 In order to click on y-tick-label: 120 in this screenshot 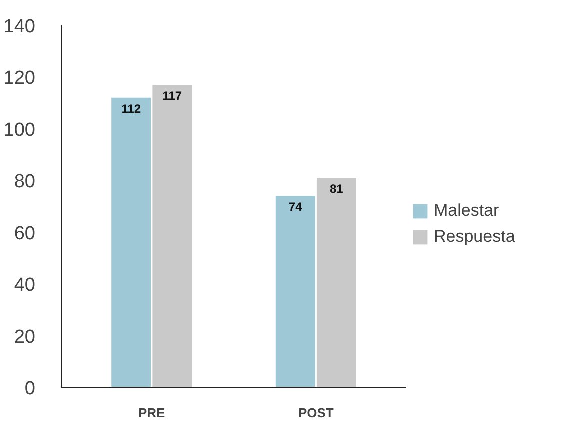, I will do `click(20, 79)`.